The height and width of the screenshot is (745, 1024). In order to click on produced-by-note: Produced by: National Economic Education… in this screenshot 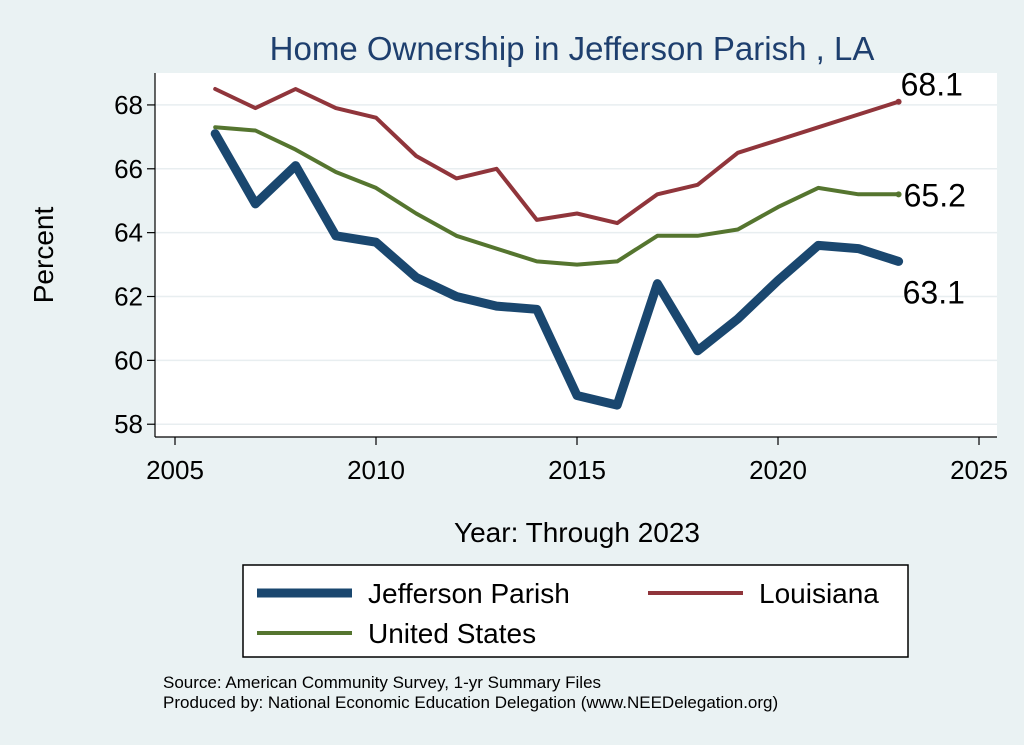, I will do `click(470, 702)`.